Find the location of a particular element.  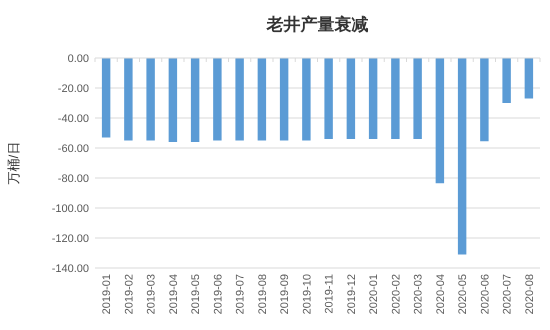

x-tick-label: 2019-03 is located at coordinates (152, 294).